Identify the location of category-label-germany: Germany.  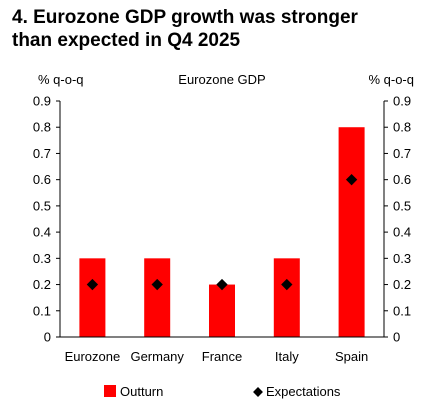
(157, 356).